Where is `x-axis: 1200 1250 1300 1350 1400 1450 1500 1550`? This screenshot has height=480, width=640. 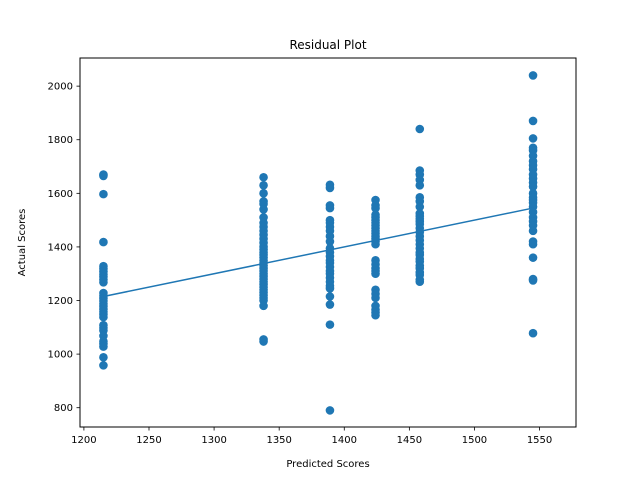
x-axis: 1200 1250 1300 1350 1400 1450 1500 1550 is located at coordinates (311, 436).